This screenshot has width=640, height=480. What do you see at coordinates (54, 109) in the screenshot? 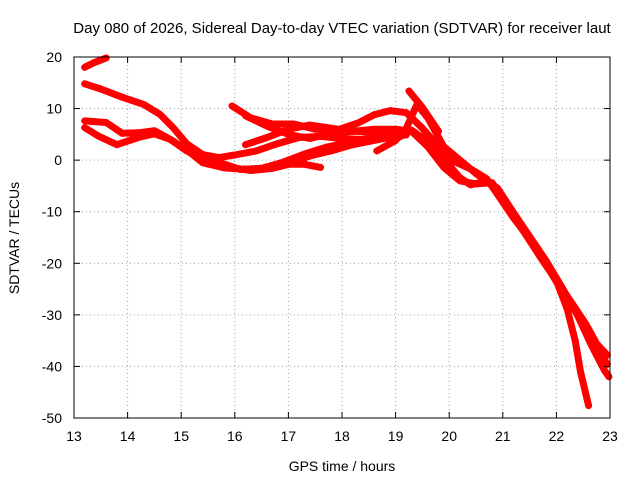
I see `y-tick-label: 10` at bounding box center [54, 109].